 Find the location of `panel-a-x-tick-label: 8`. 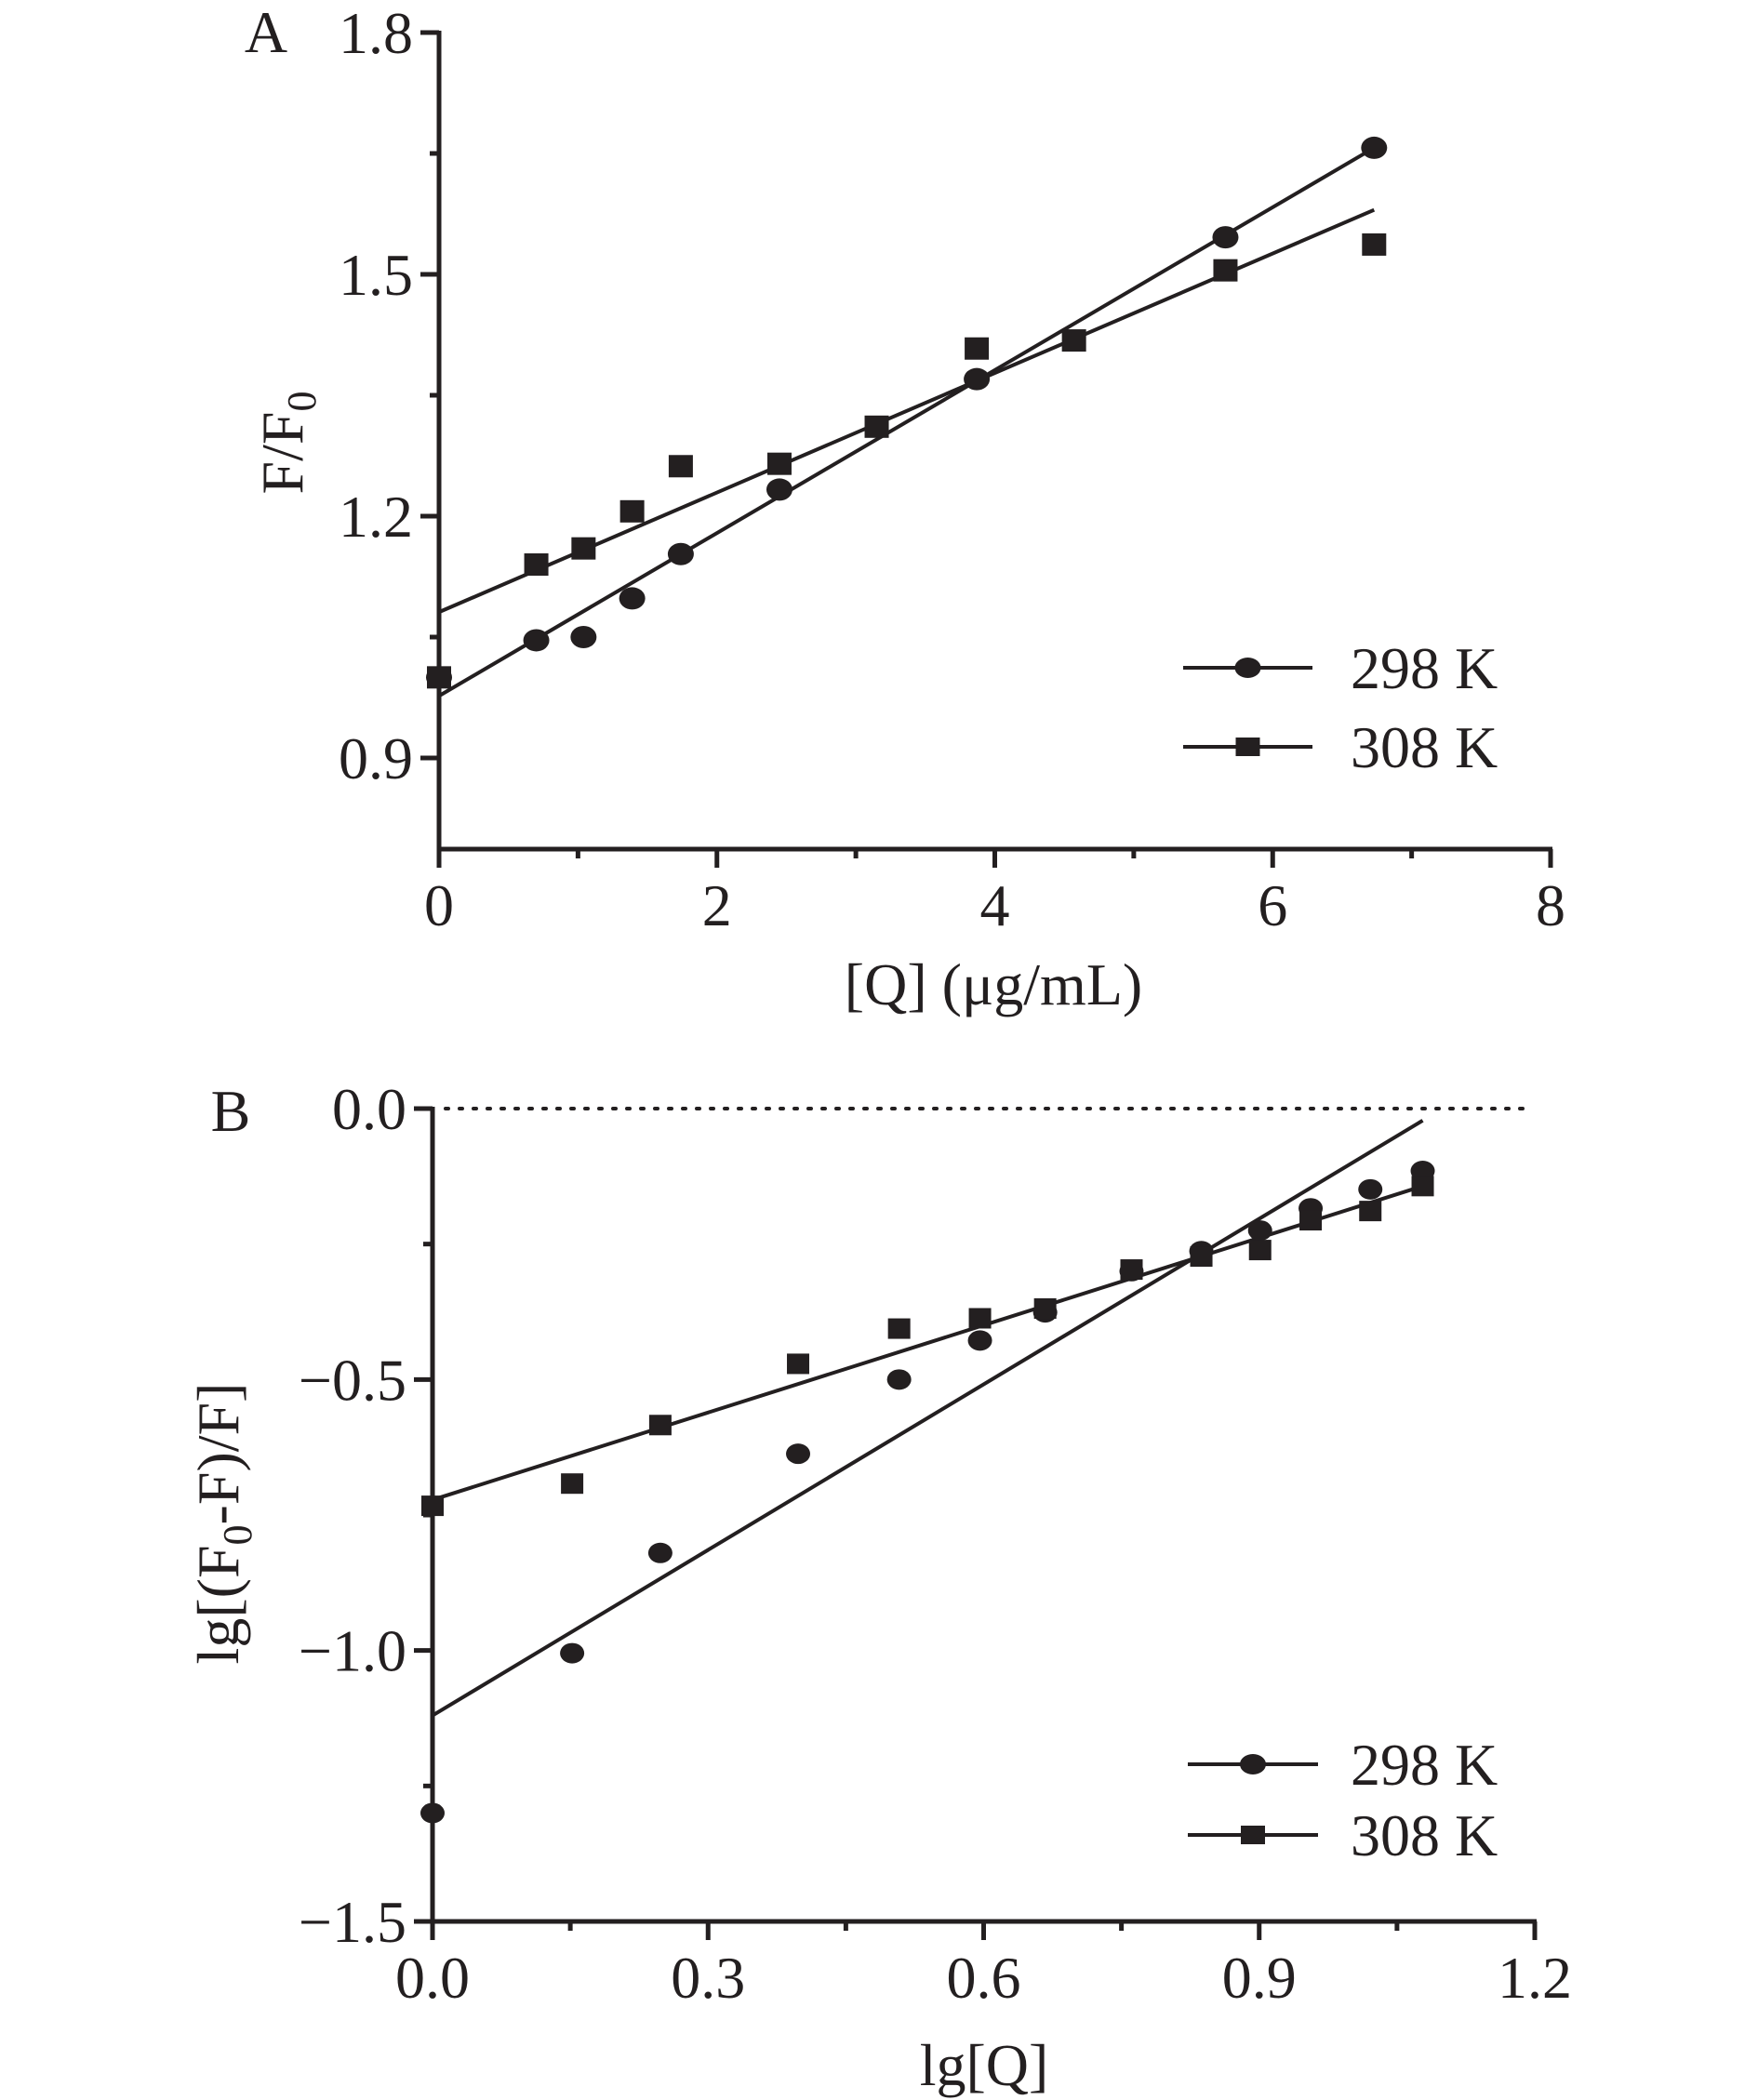

panel-a-x-tick-label: 8 is located at coordinates (1550, 905).